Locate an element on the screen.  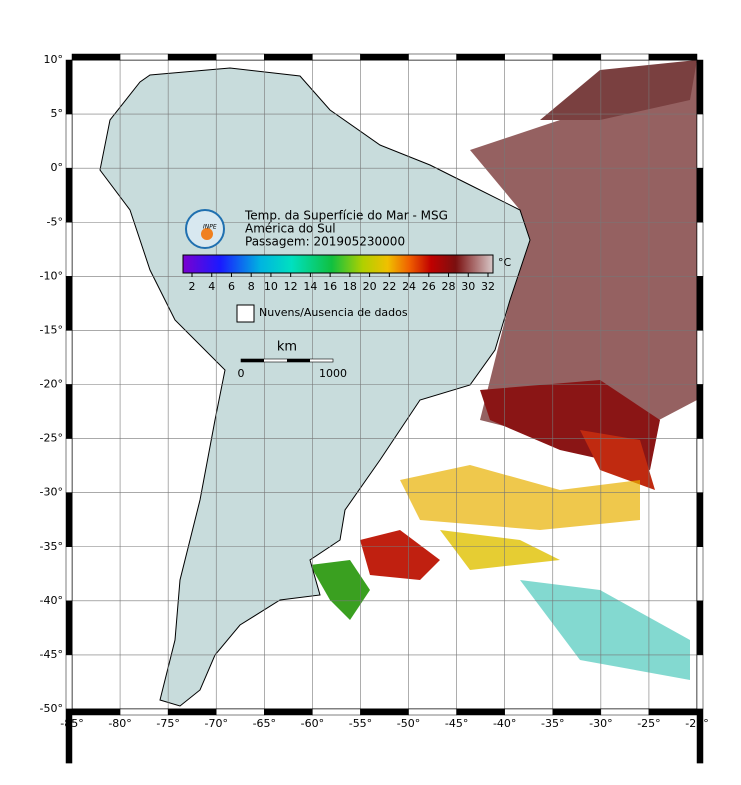
colorbar-tick-label: 6 is located at coordinates (231, 286).